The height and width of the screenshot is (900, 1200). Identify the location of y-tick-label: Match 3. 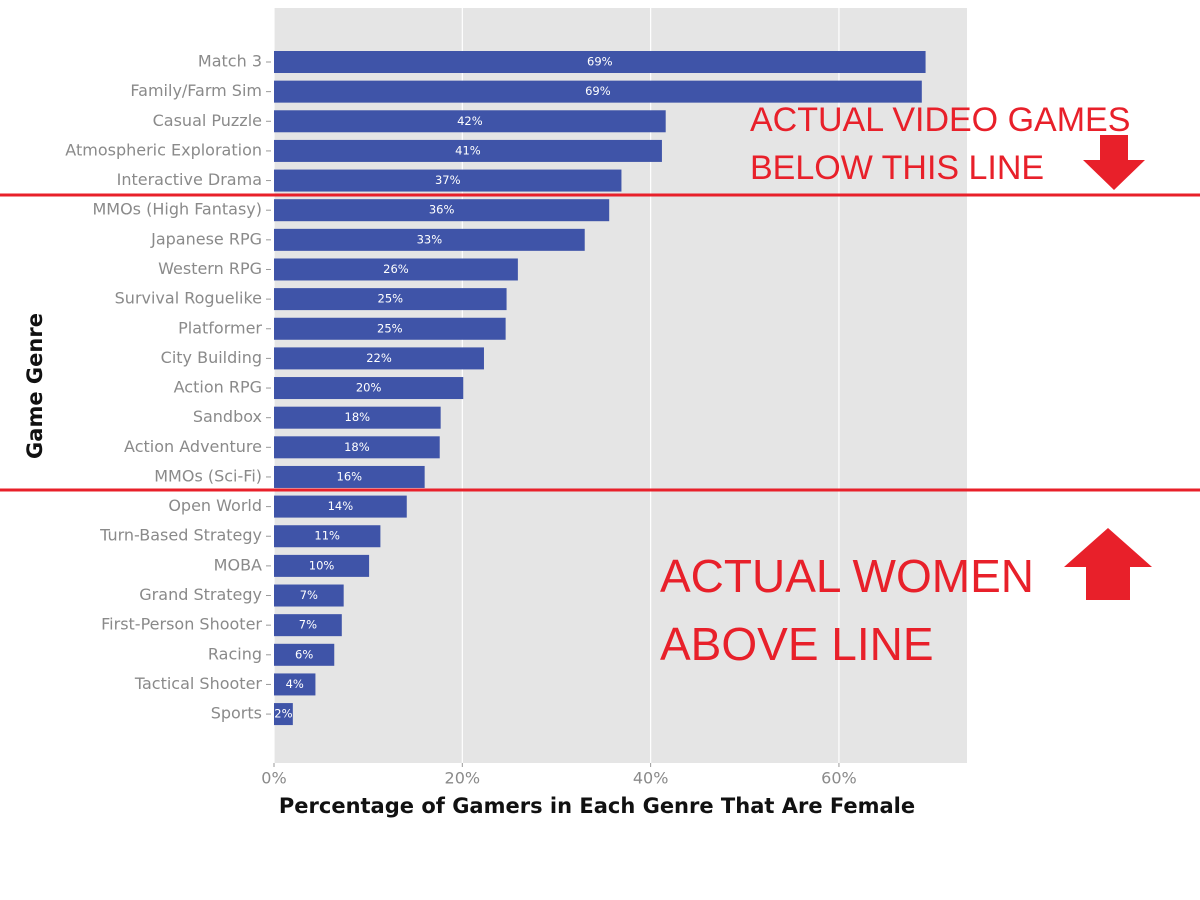
(230, 61).